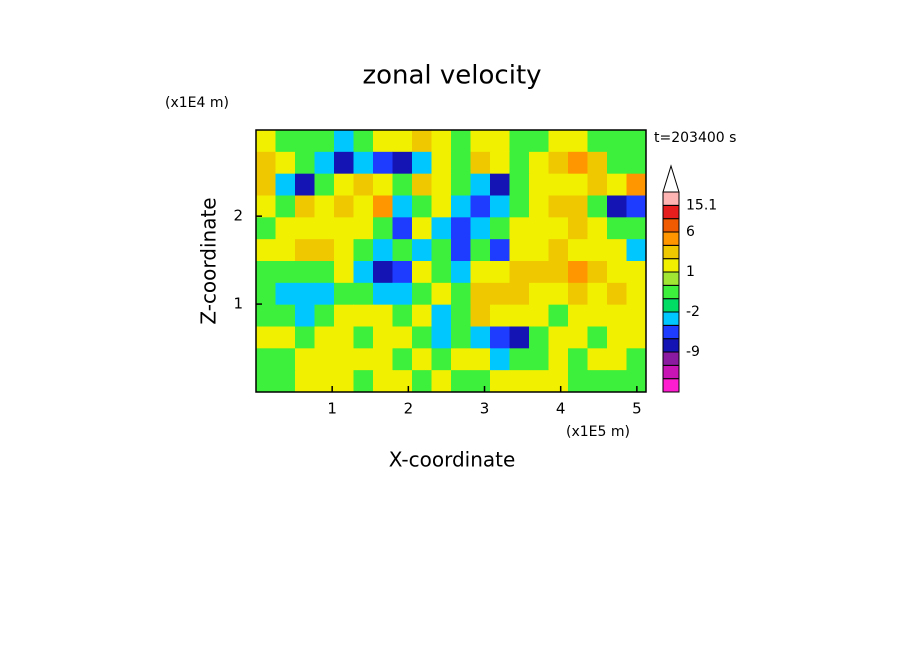  Describe the element at coordinates (197, 103) in the screenshot. I see `y-unit: (x1E4 m)` at that location.